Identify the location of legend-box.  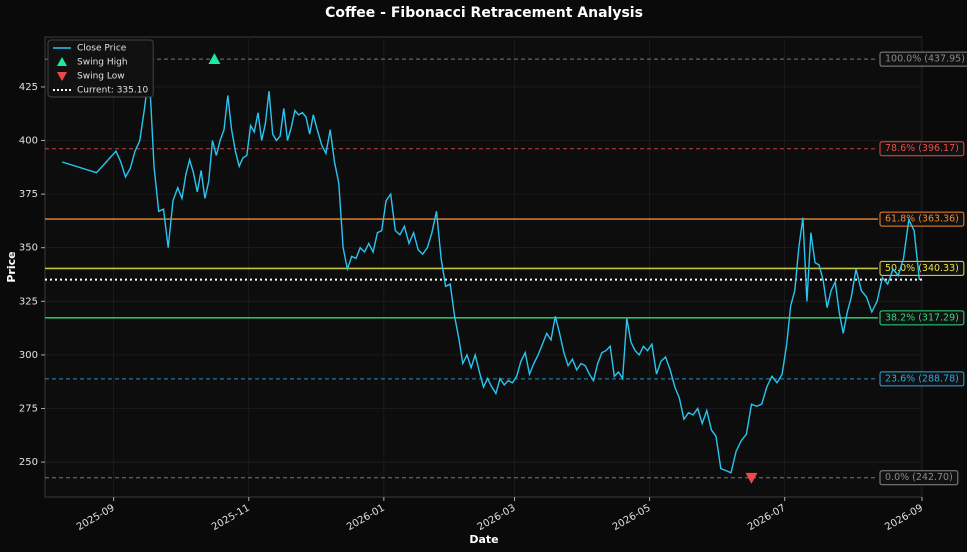
(100, 68).